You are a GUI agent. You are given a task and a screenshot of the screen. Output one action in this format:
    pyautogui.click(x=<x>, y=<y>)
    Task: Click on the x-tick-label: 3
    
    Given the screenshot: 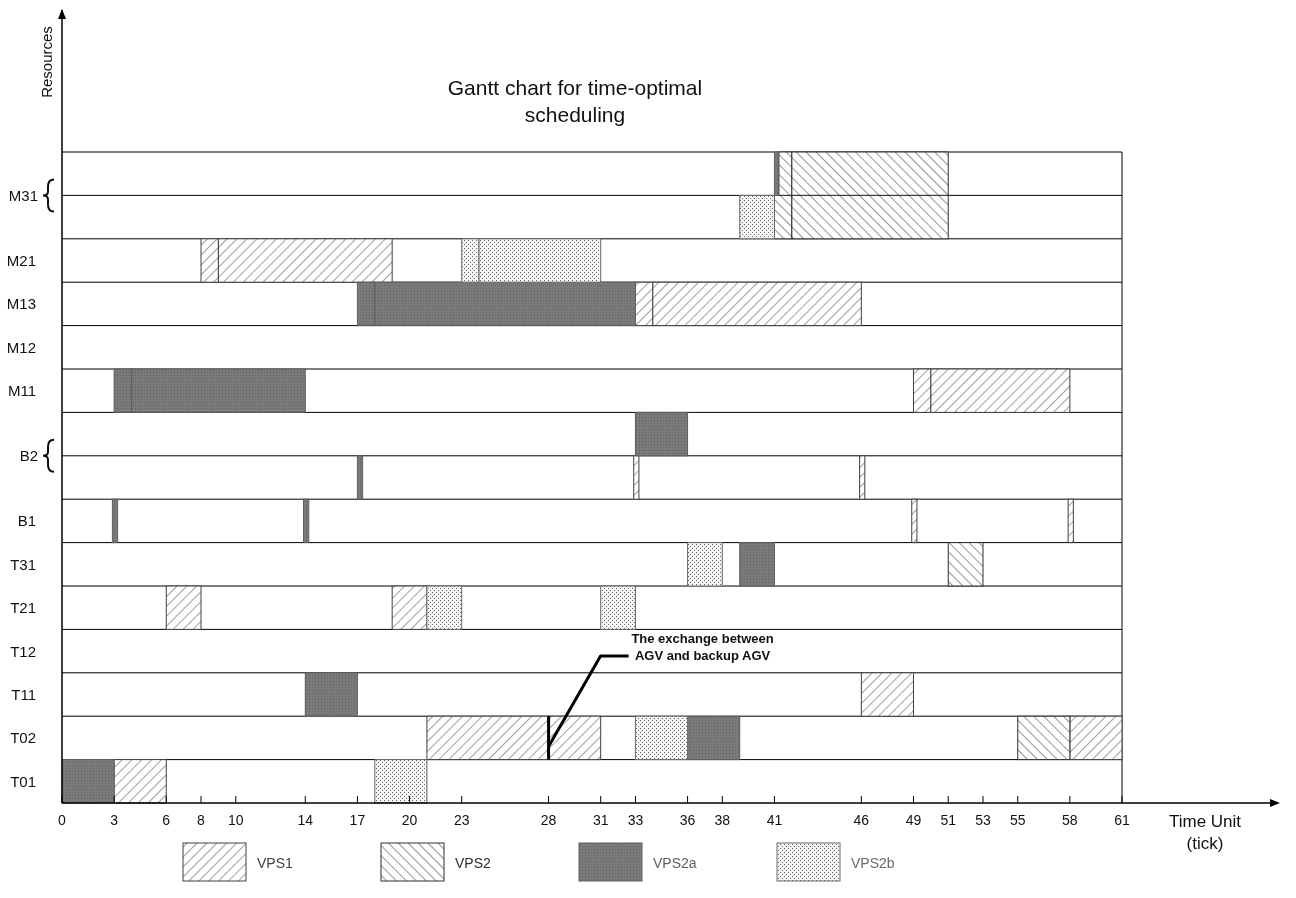 What is the action you would take?
    pyautogui.click(x=114, y=820)
    